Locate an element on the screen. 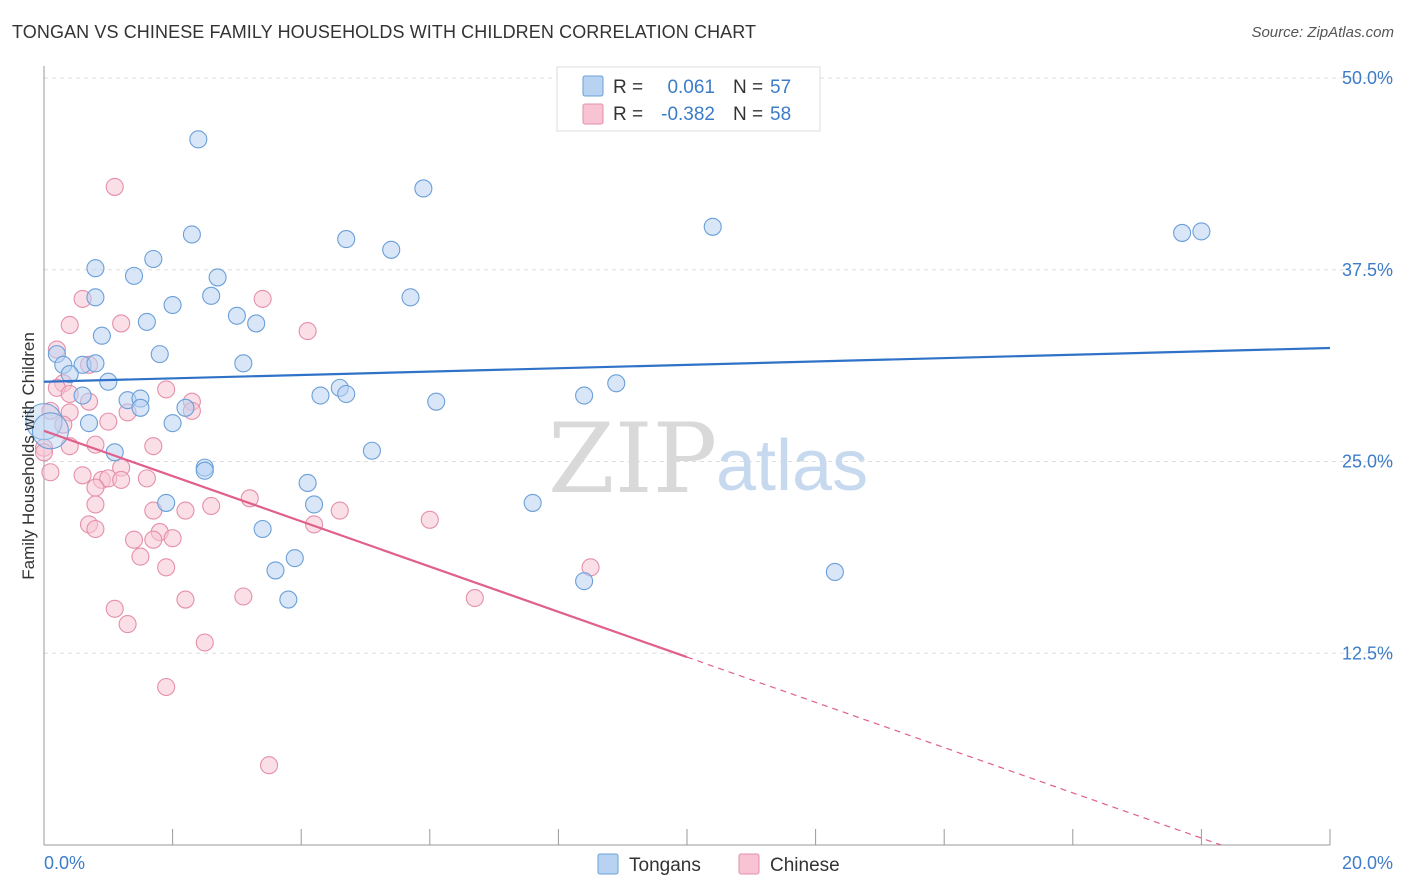 This screenshot has height=892, width=1406. y-tick-label: 12.5% is located at coordinates (1367, 653).